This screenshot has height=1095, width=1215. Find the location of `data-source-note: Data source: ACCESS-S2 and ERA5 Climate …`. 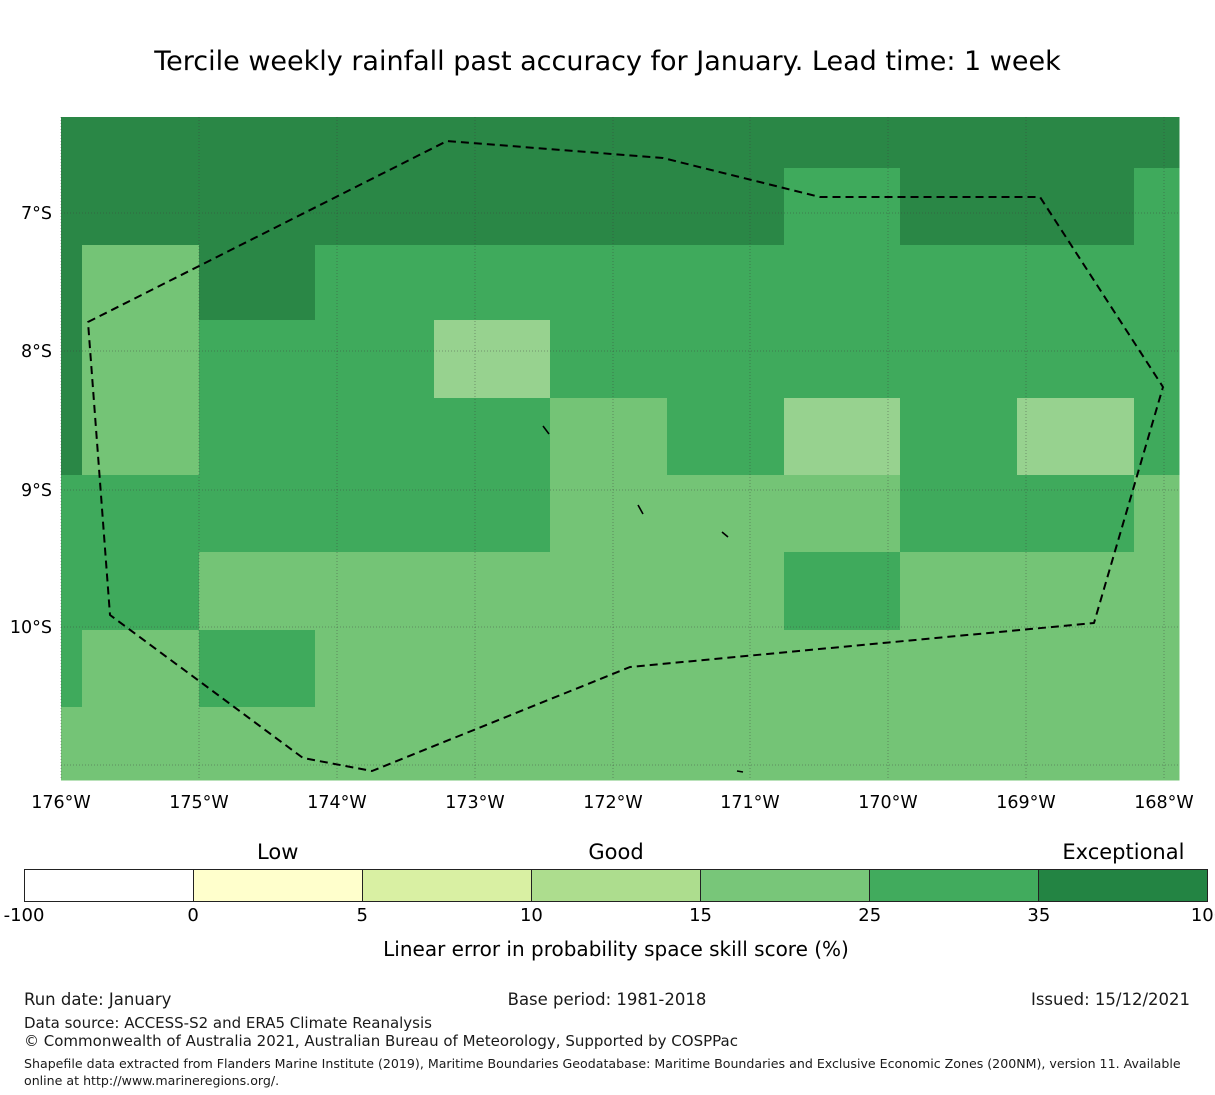

data-source-note: Data source: ACCESS-S2 and ERA5 Climate … is located at coordinates (228, 1023).